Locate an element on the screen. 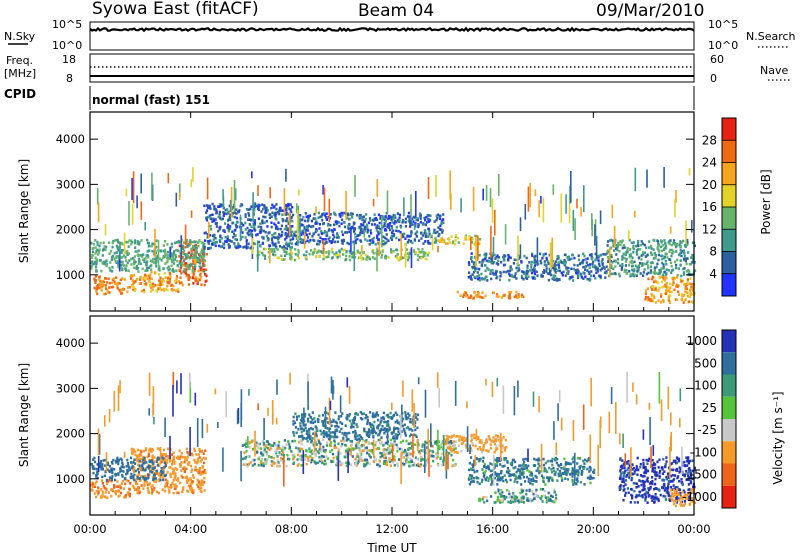 This screenshot has width=800, height=554. power-ytick-label: 3000 is located at coordinates (70, 184).